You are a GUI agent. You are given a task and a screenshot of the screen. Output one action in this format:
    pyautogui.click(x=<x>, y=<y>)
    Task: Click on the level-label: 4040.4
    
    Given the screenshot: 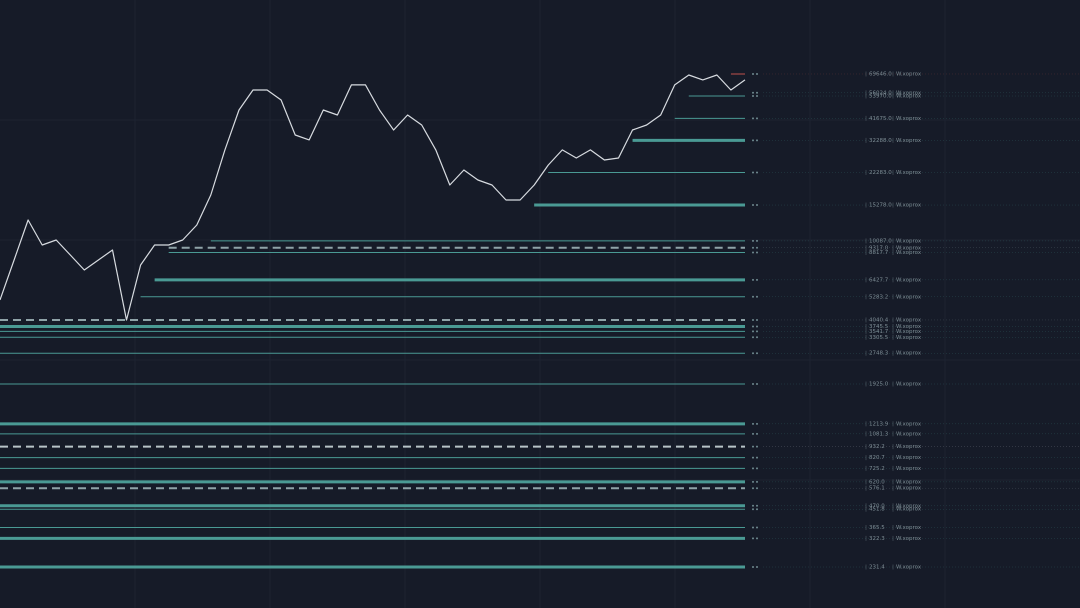 What is the action you would take?
    pyautogui.click(x=879, y=320)
    